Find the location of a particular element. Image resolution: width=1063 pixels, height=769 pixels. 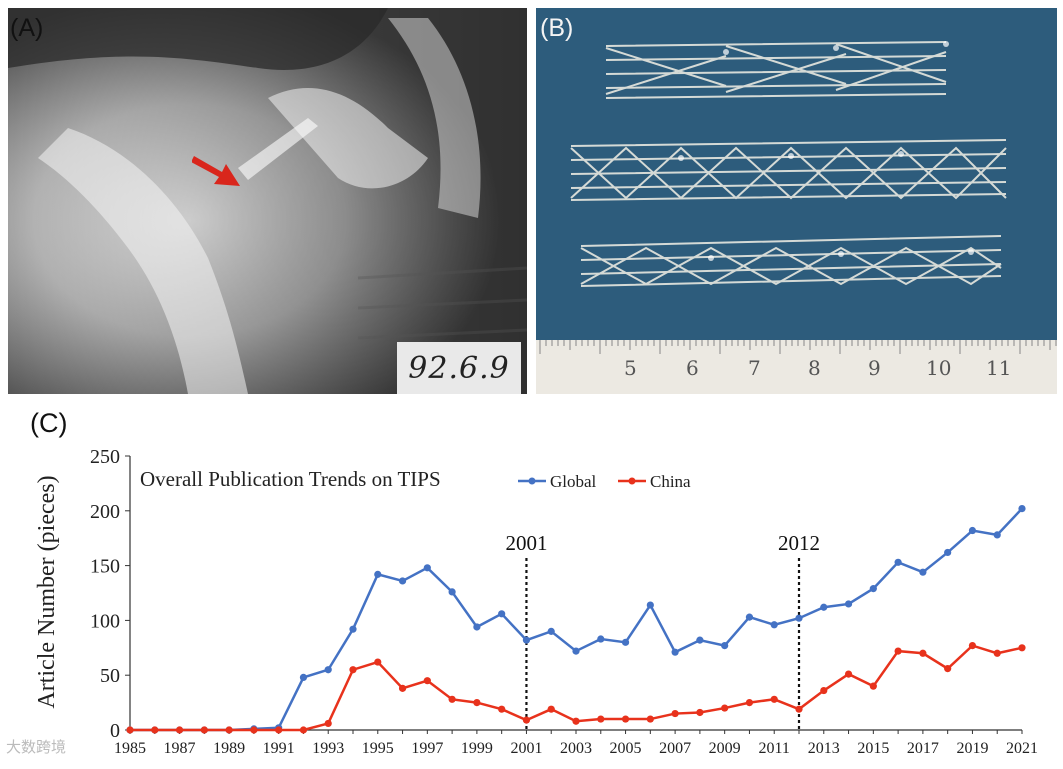

y-tick-label: 250 is located at coordinates (105, 457).